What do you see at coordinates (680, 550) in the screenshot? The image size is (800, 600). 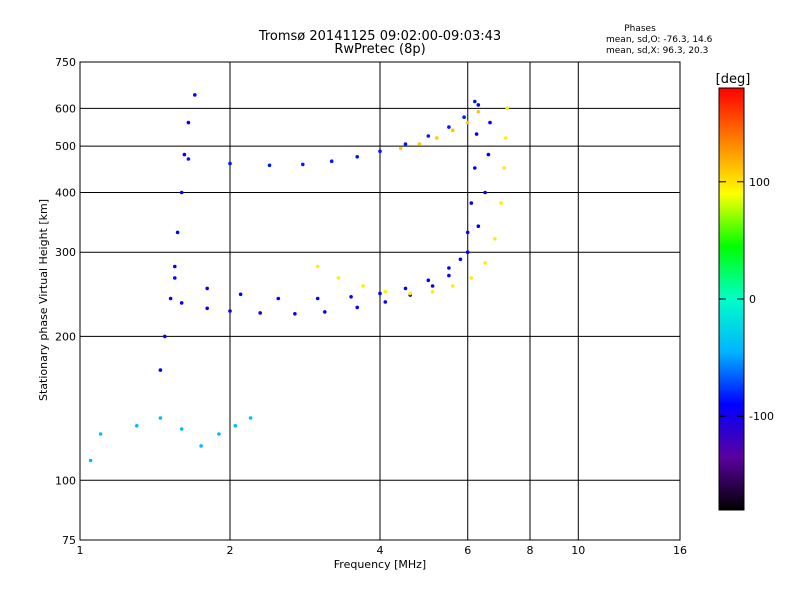 I see `x-tick-label: 16` at bounding box center [680, 550].